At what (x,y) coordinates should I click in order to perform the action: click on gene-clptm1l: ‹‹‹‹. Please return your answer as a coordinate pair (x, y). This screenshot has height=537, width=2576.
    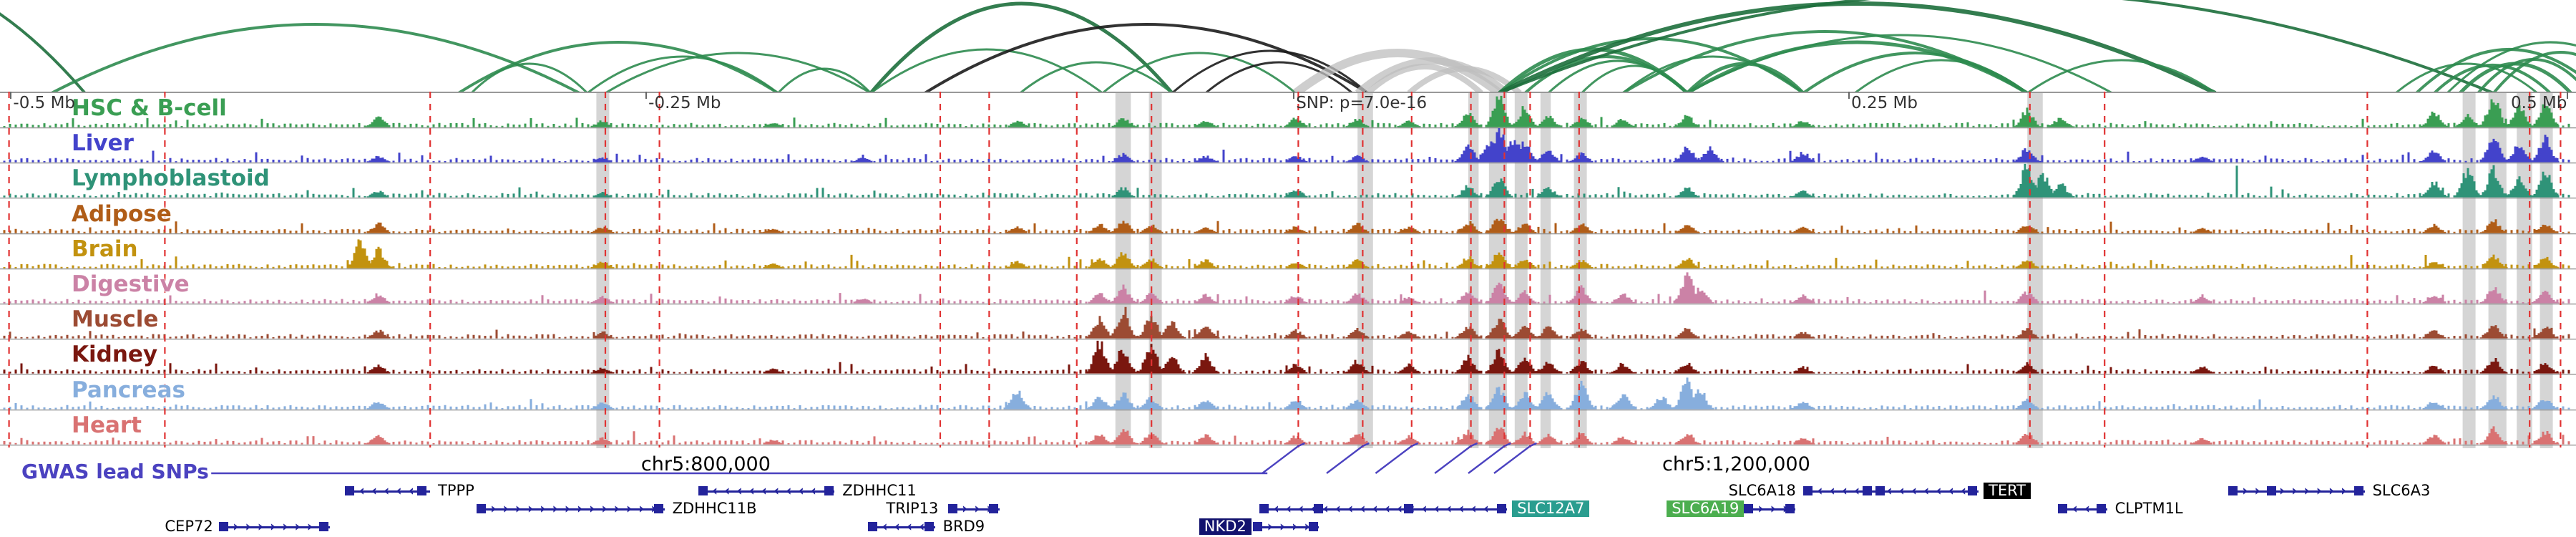
    Looking at the image, I should click on (2082, 509).